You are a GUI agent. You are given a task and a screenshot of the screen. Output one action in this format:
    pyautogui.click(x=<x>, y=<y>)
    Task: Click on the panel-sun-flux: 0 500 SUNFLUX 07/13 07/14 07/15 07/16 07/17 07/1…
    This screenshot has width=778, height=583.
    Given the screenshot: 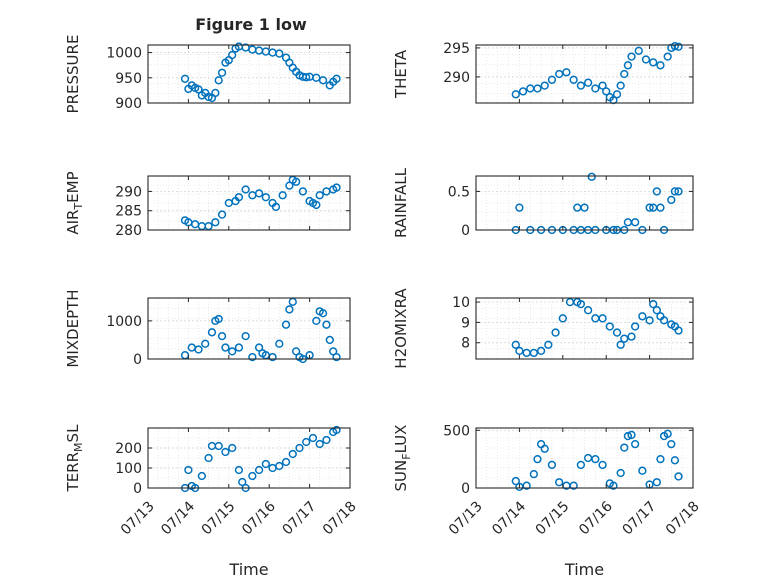 What is the action you would take?
    pyautogui.click(x=547, y=501)
    